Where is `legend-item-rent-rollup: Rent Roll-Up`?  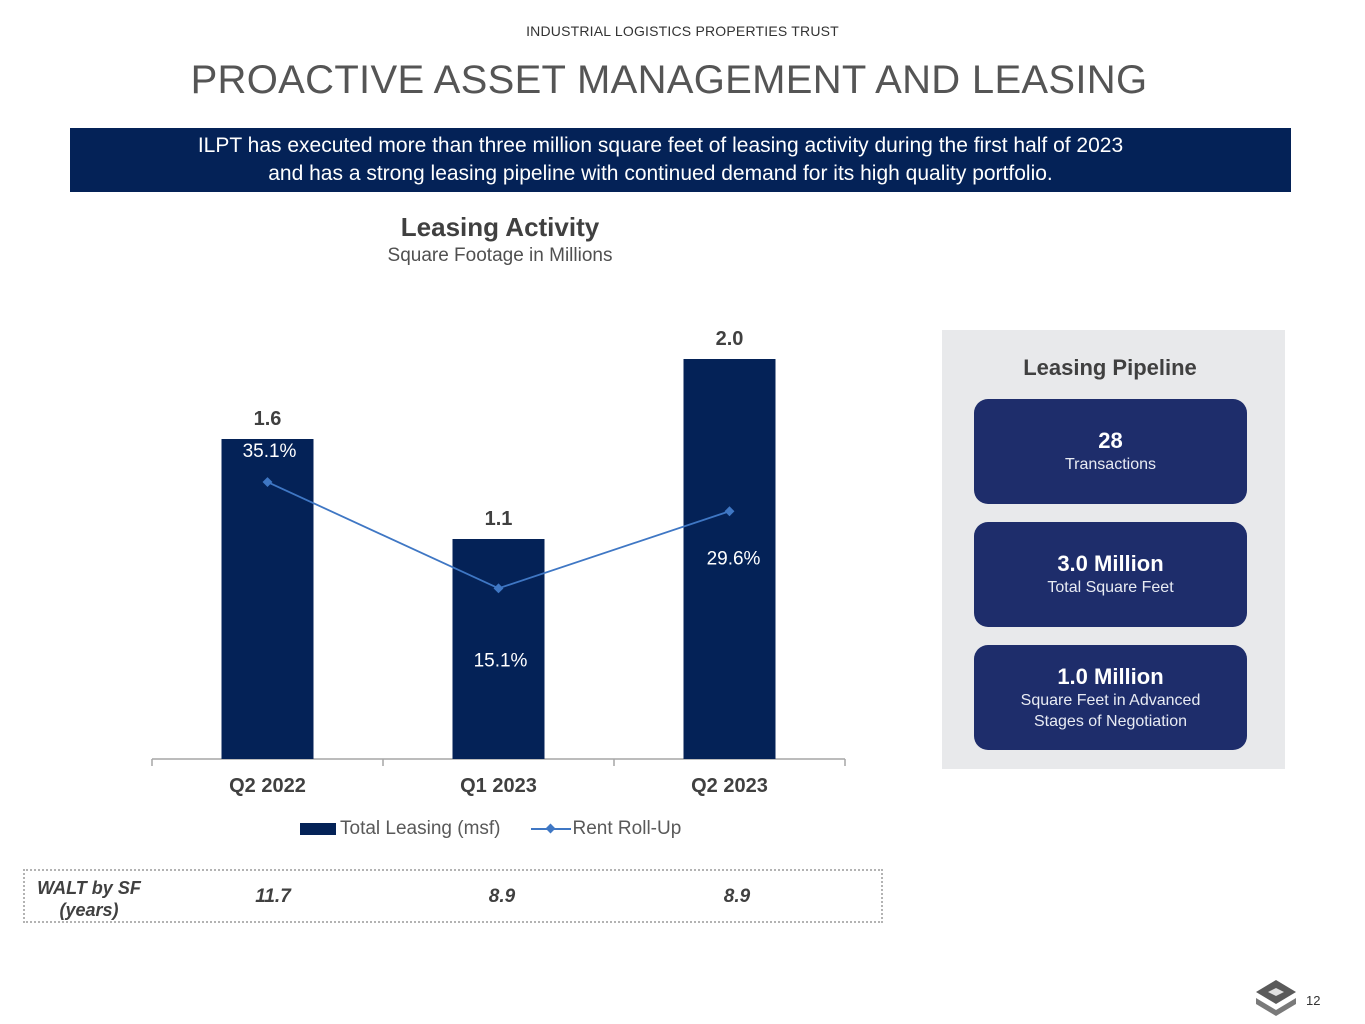
legend-item-rent-rollup: Rent Roll-Up is located at coordinates (606, 829).